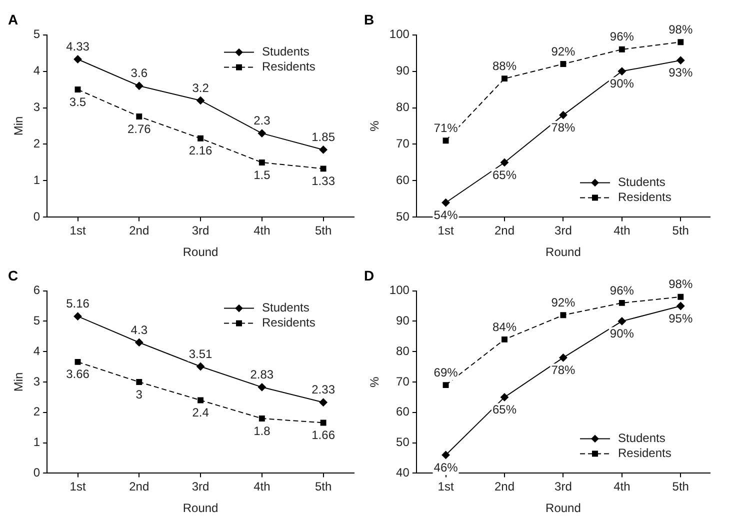 The height and width of the screenshot is (528, 729). Describe the element at coordinates (36, 107) in the screenshot. I see `y-tick-label: 3` at that location.